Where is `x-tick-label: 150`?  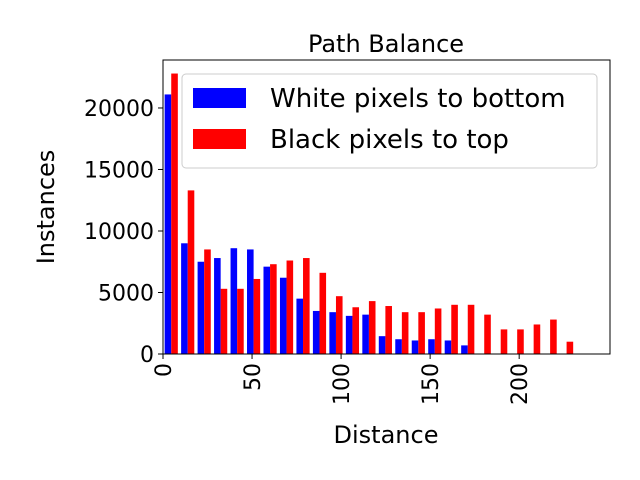 x-tick-label: 150 is located at coordinates (431, 384).